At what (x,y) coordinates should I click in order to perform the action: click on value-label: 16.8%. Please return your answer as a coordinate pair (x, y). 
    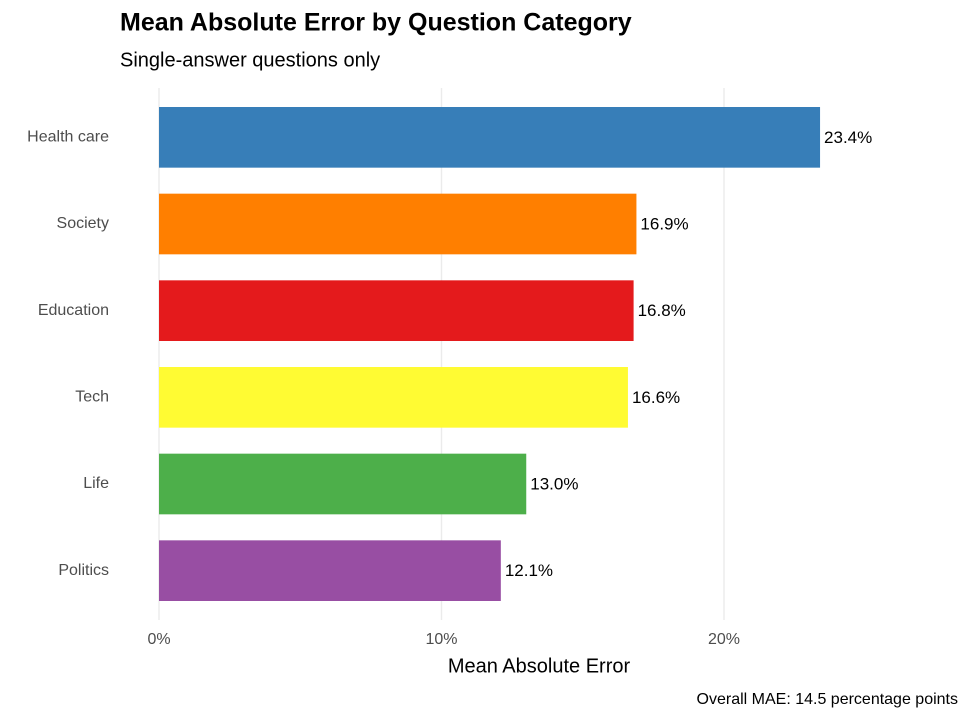
    Looking at the image, I should click on (662, 310).